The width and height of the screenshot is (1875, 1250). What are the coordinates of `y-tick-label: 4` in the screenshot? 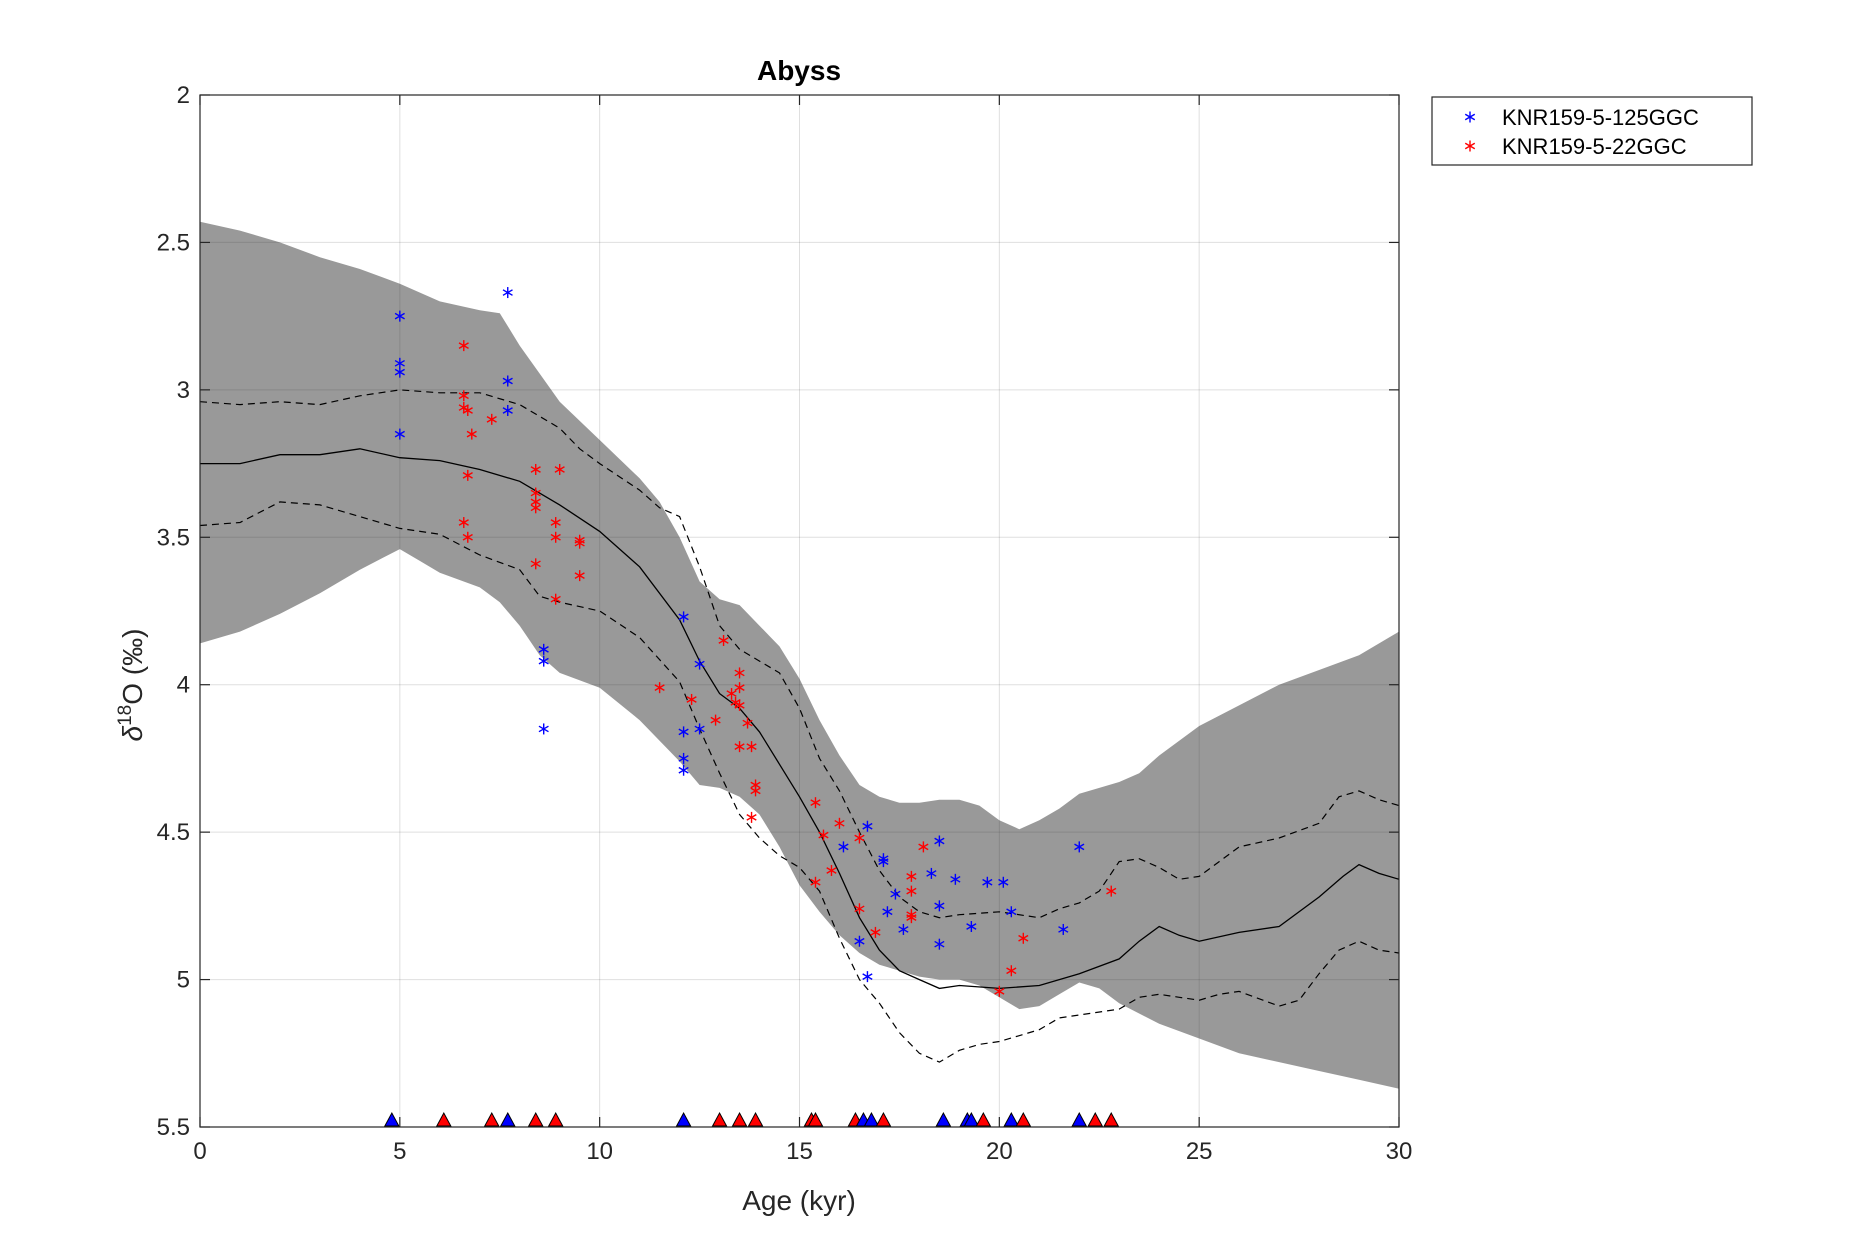 It's located at (183, 685).